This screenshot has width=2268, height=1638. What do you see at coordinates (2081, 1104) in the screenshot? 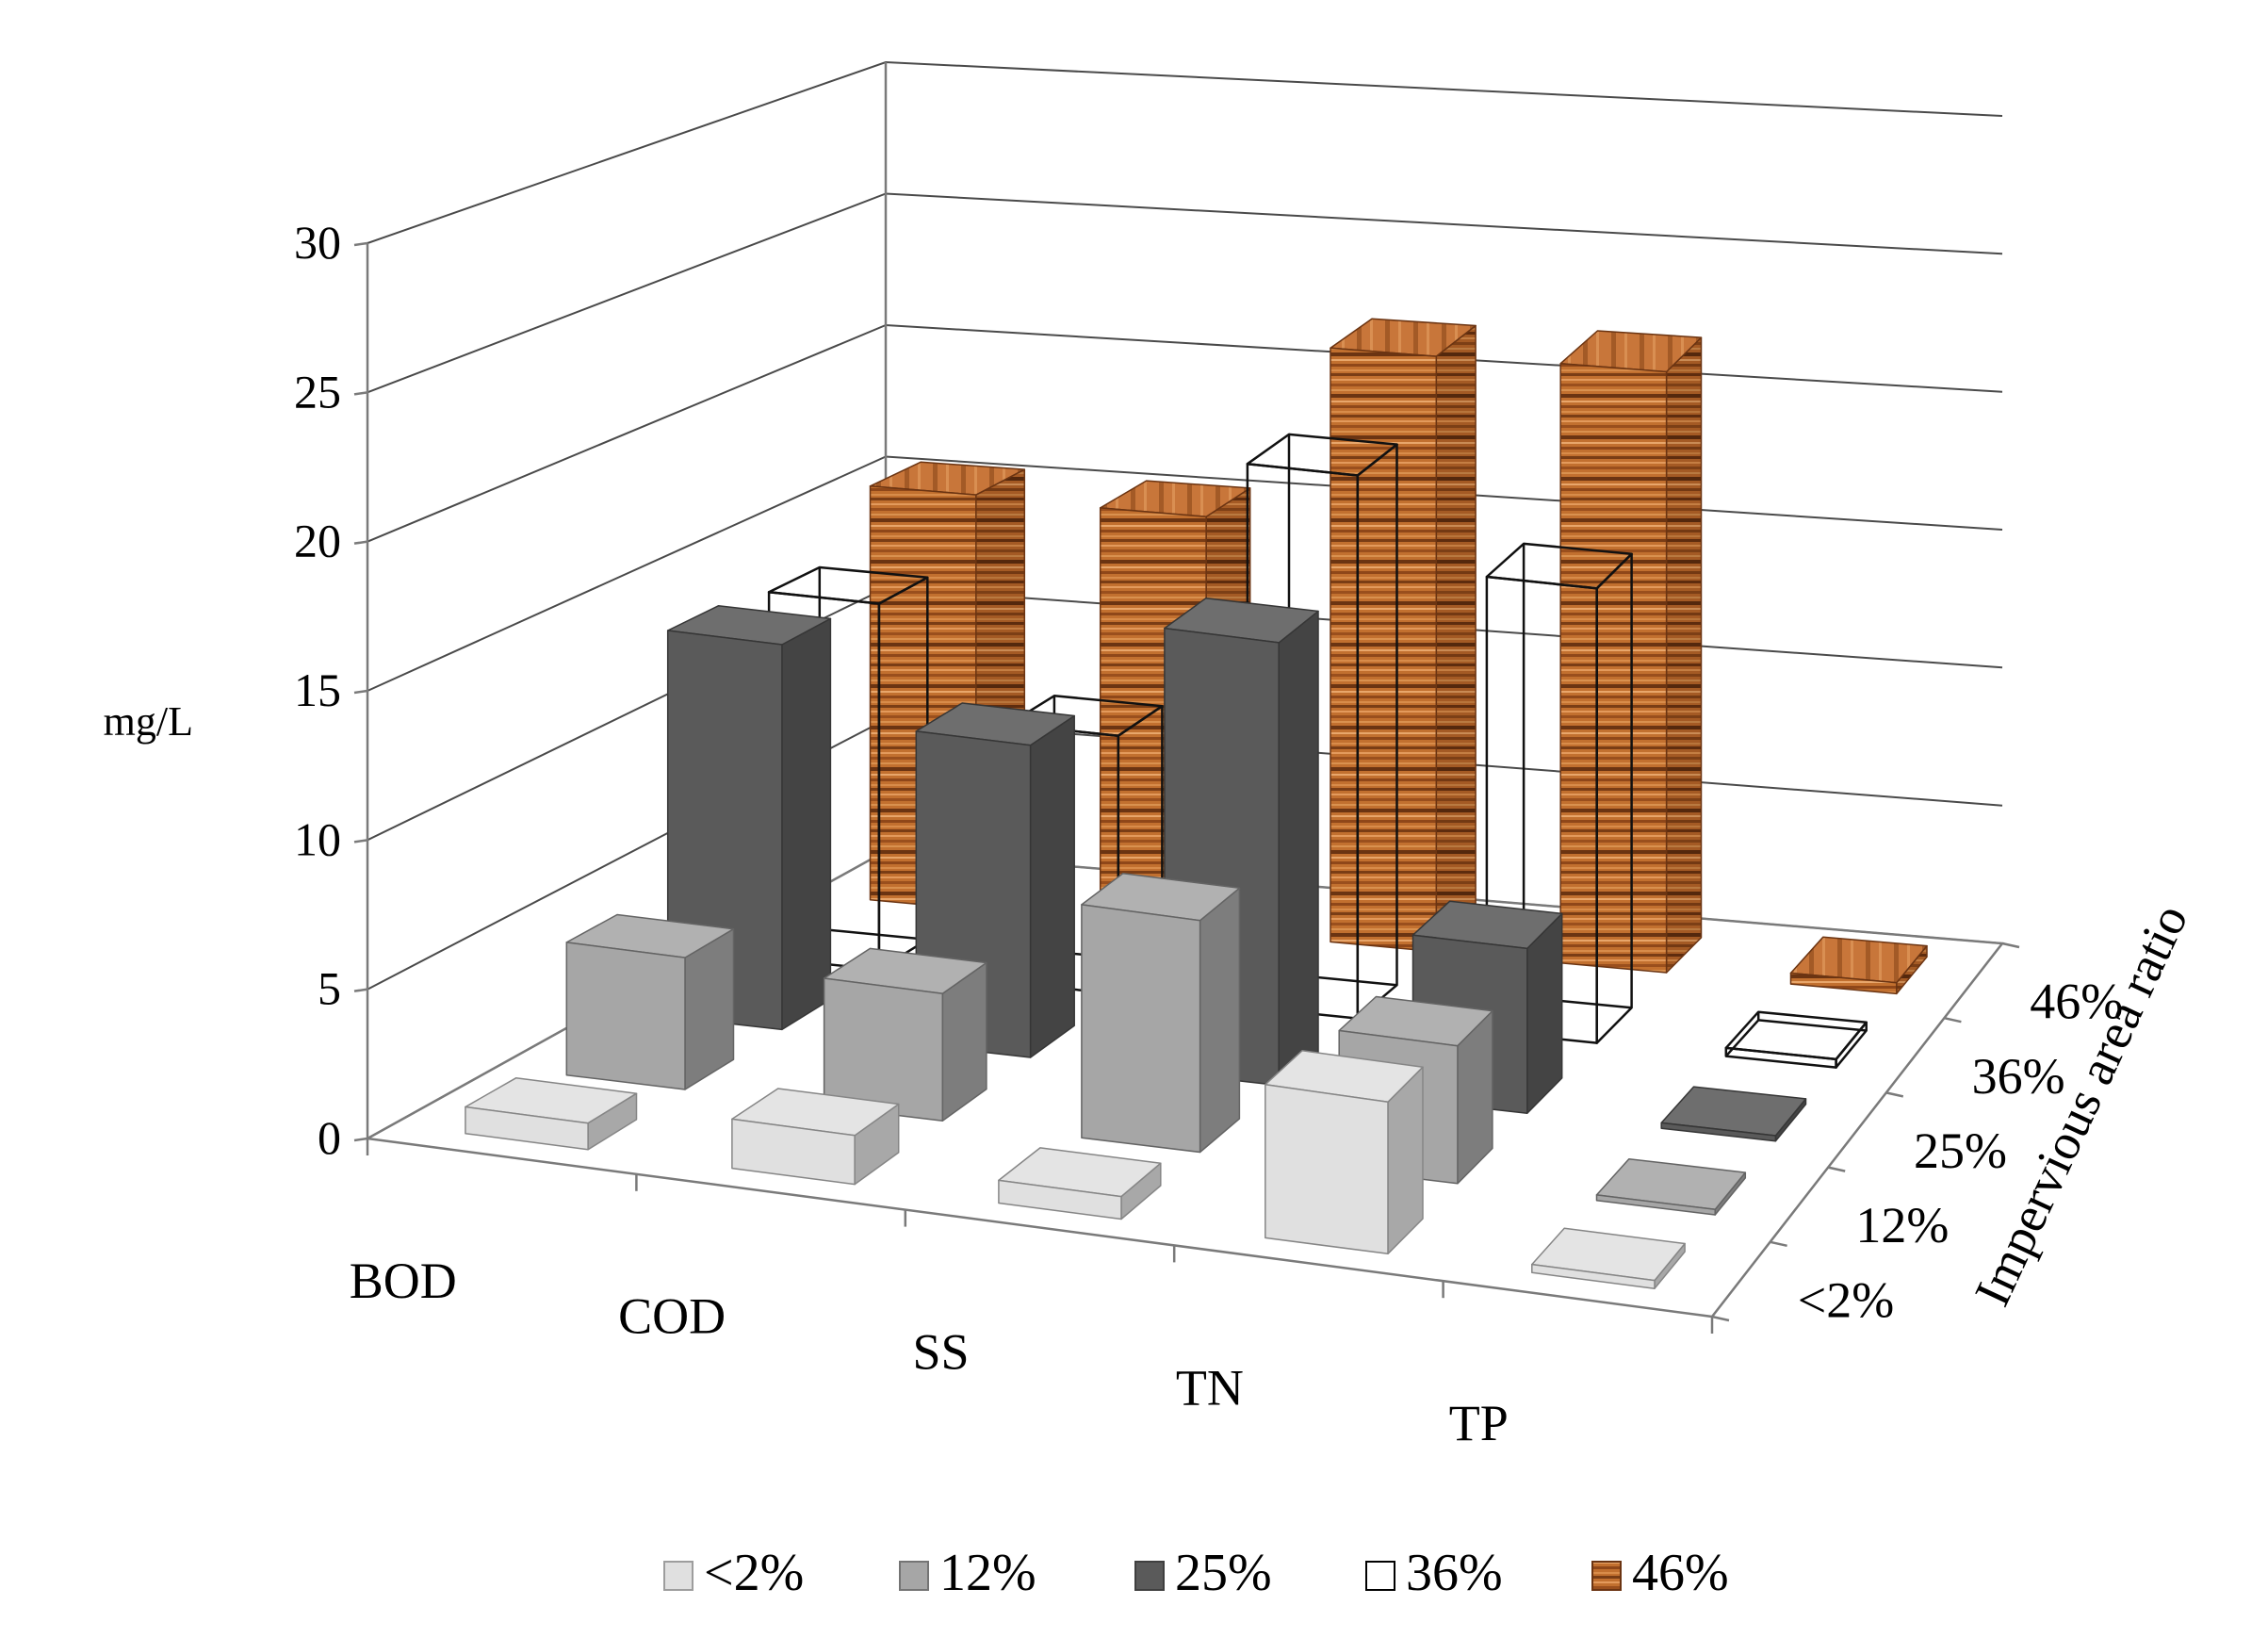
I see `depth-axis-label: Impervious area ratio` at bounding box center [2081, 1104].